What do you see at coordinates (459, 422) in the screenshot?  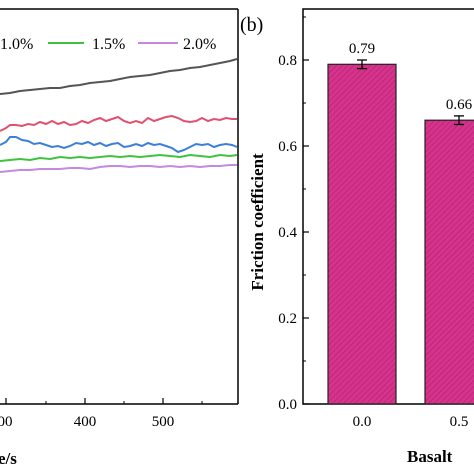 I see `x-tick-label: 0.5` at bounding box center [459, 422].